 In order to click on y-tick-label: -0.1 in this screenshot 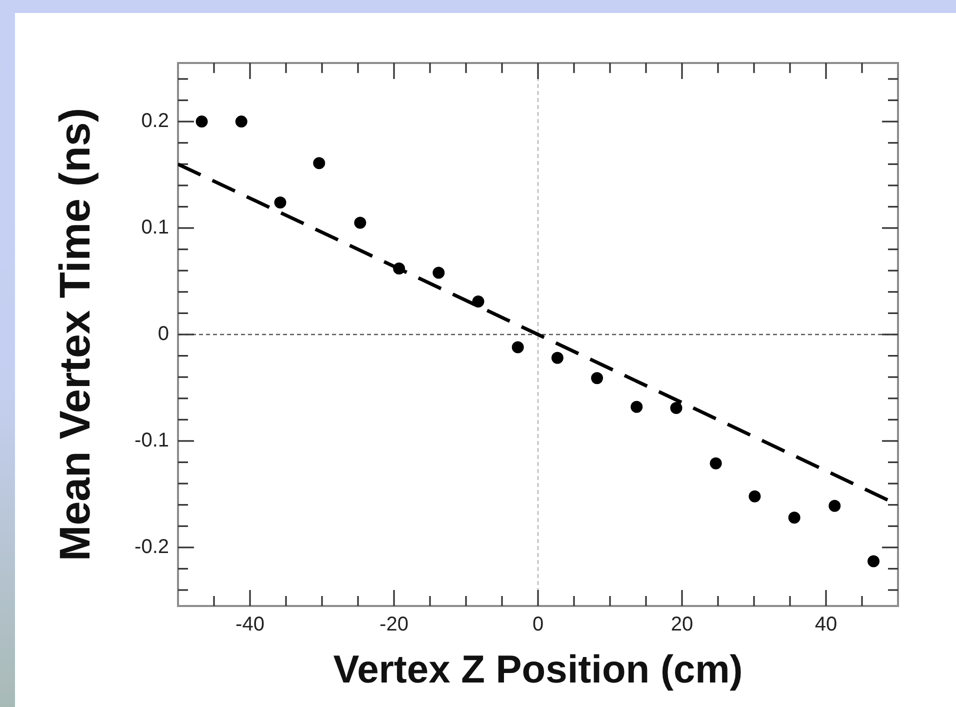, I will do `click(151, 440)`.